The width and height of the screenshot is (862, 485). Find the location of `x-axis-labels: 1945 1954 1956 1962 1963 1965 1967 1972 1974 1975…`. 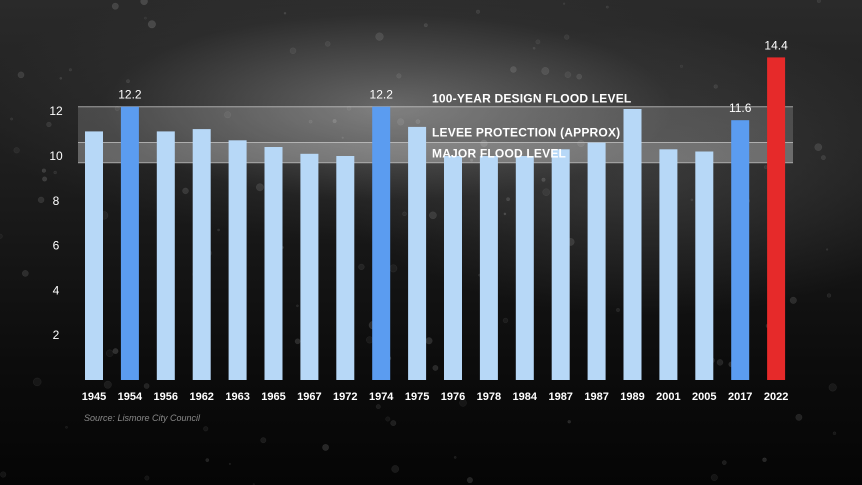

x-axis-labels: 1945 1954 1956 1962 1963 1965 1967 1972 1974 1975… is located at coordinates (435, 397).